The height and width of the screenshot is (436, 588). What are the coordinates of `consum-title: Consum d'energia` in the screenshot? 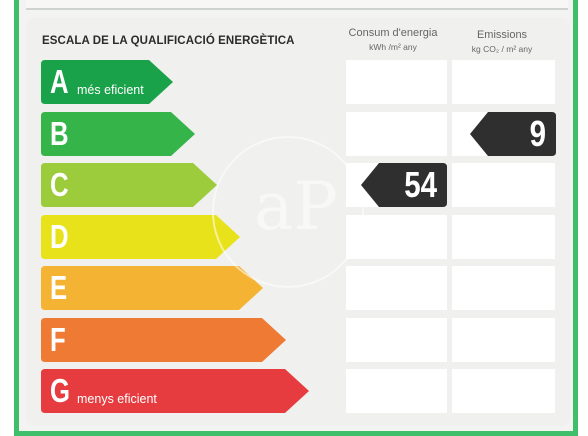 It's located at (393, 33).